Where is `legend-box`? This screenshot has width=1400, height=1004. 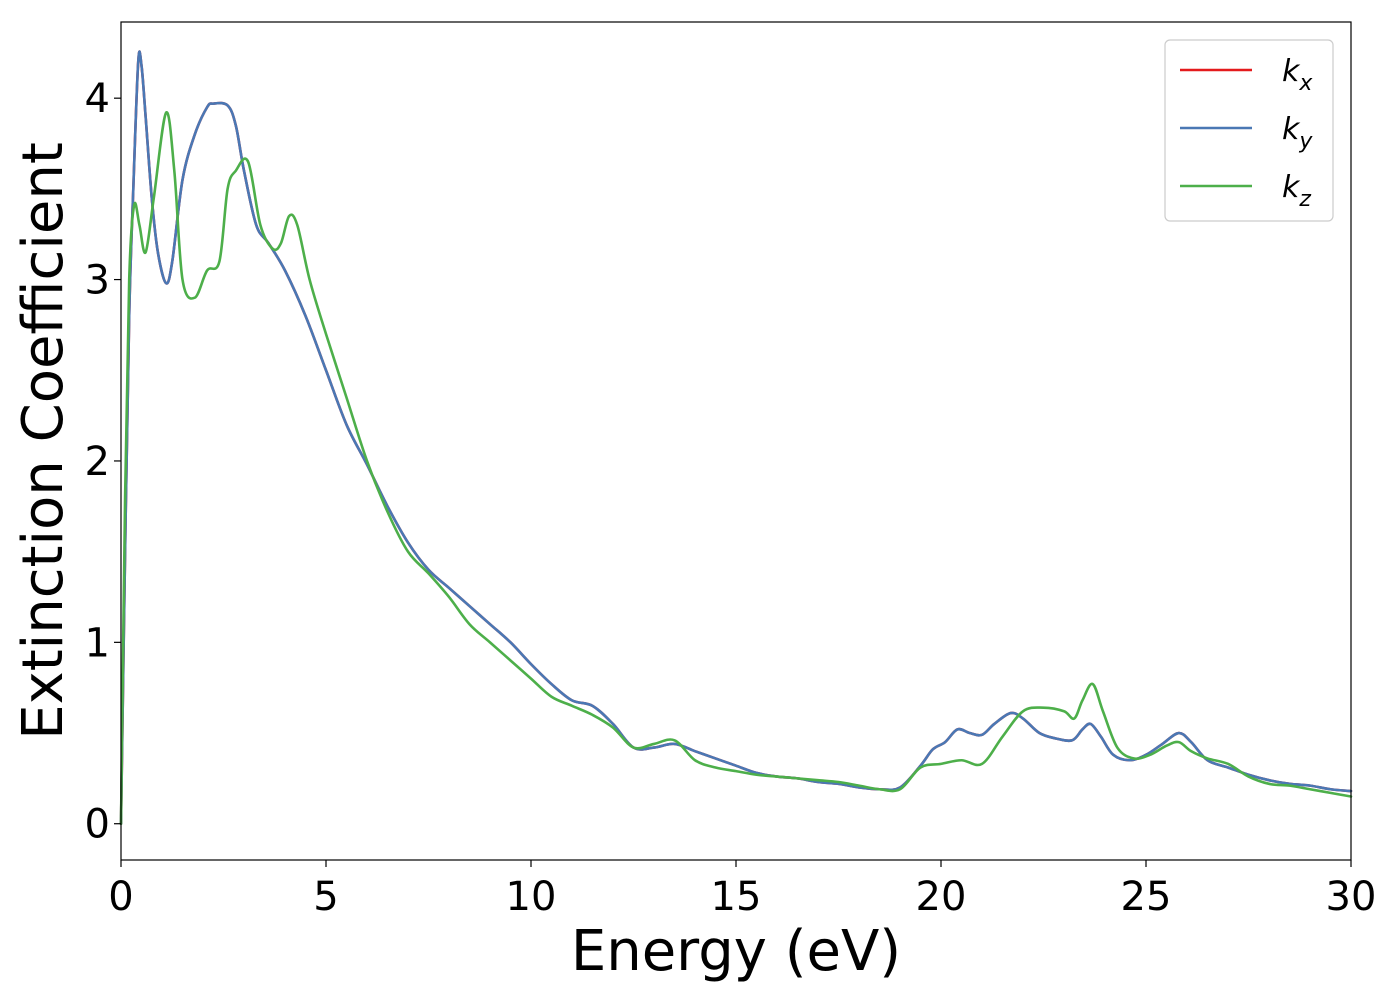 legend-box is located at coordinates (1249, 130).